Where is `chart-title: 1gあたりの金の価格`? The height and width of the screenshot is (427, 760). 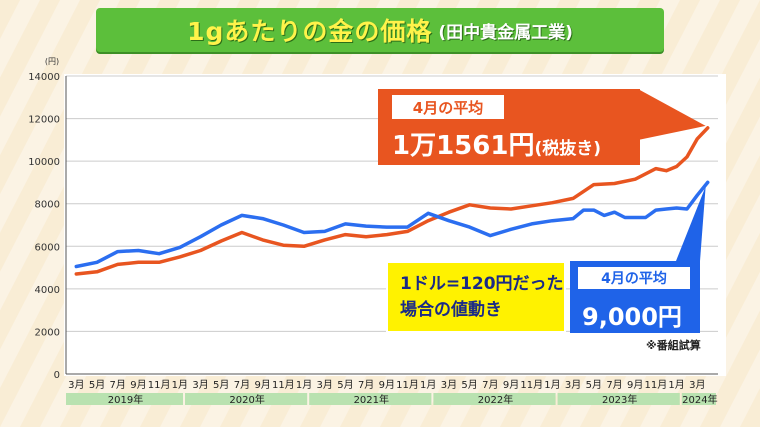 chart-title: 1gあたりの金の価格 is located at coordinates (310, 31).